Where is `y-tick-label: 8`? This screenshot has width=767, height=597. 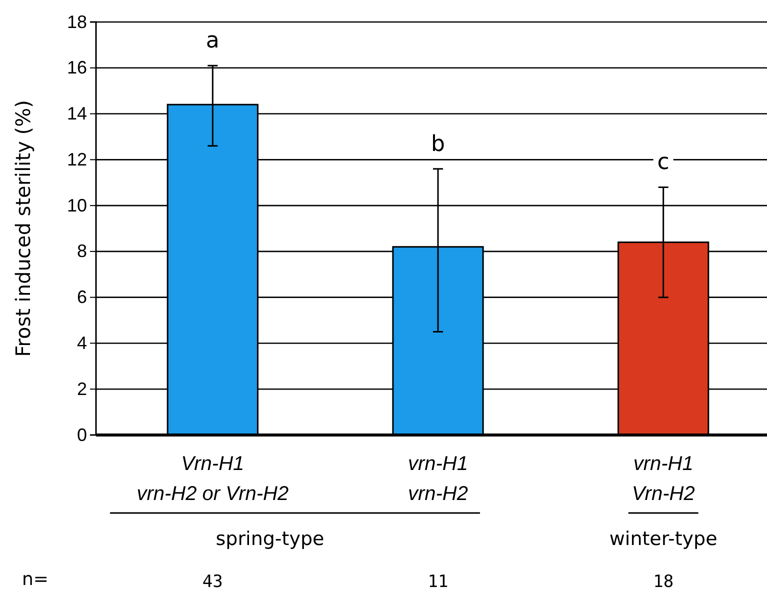
y-tick-label: 8 is located at coordinates (81, 251).